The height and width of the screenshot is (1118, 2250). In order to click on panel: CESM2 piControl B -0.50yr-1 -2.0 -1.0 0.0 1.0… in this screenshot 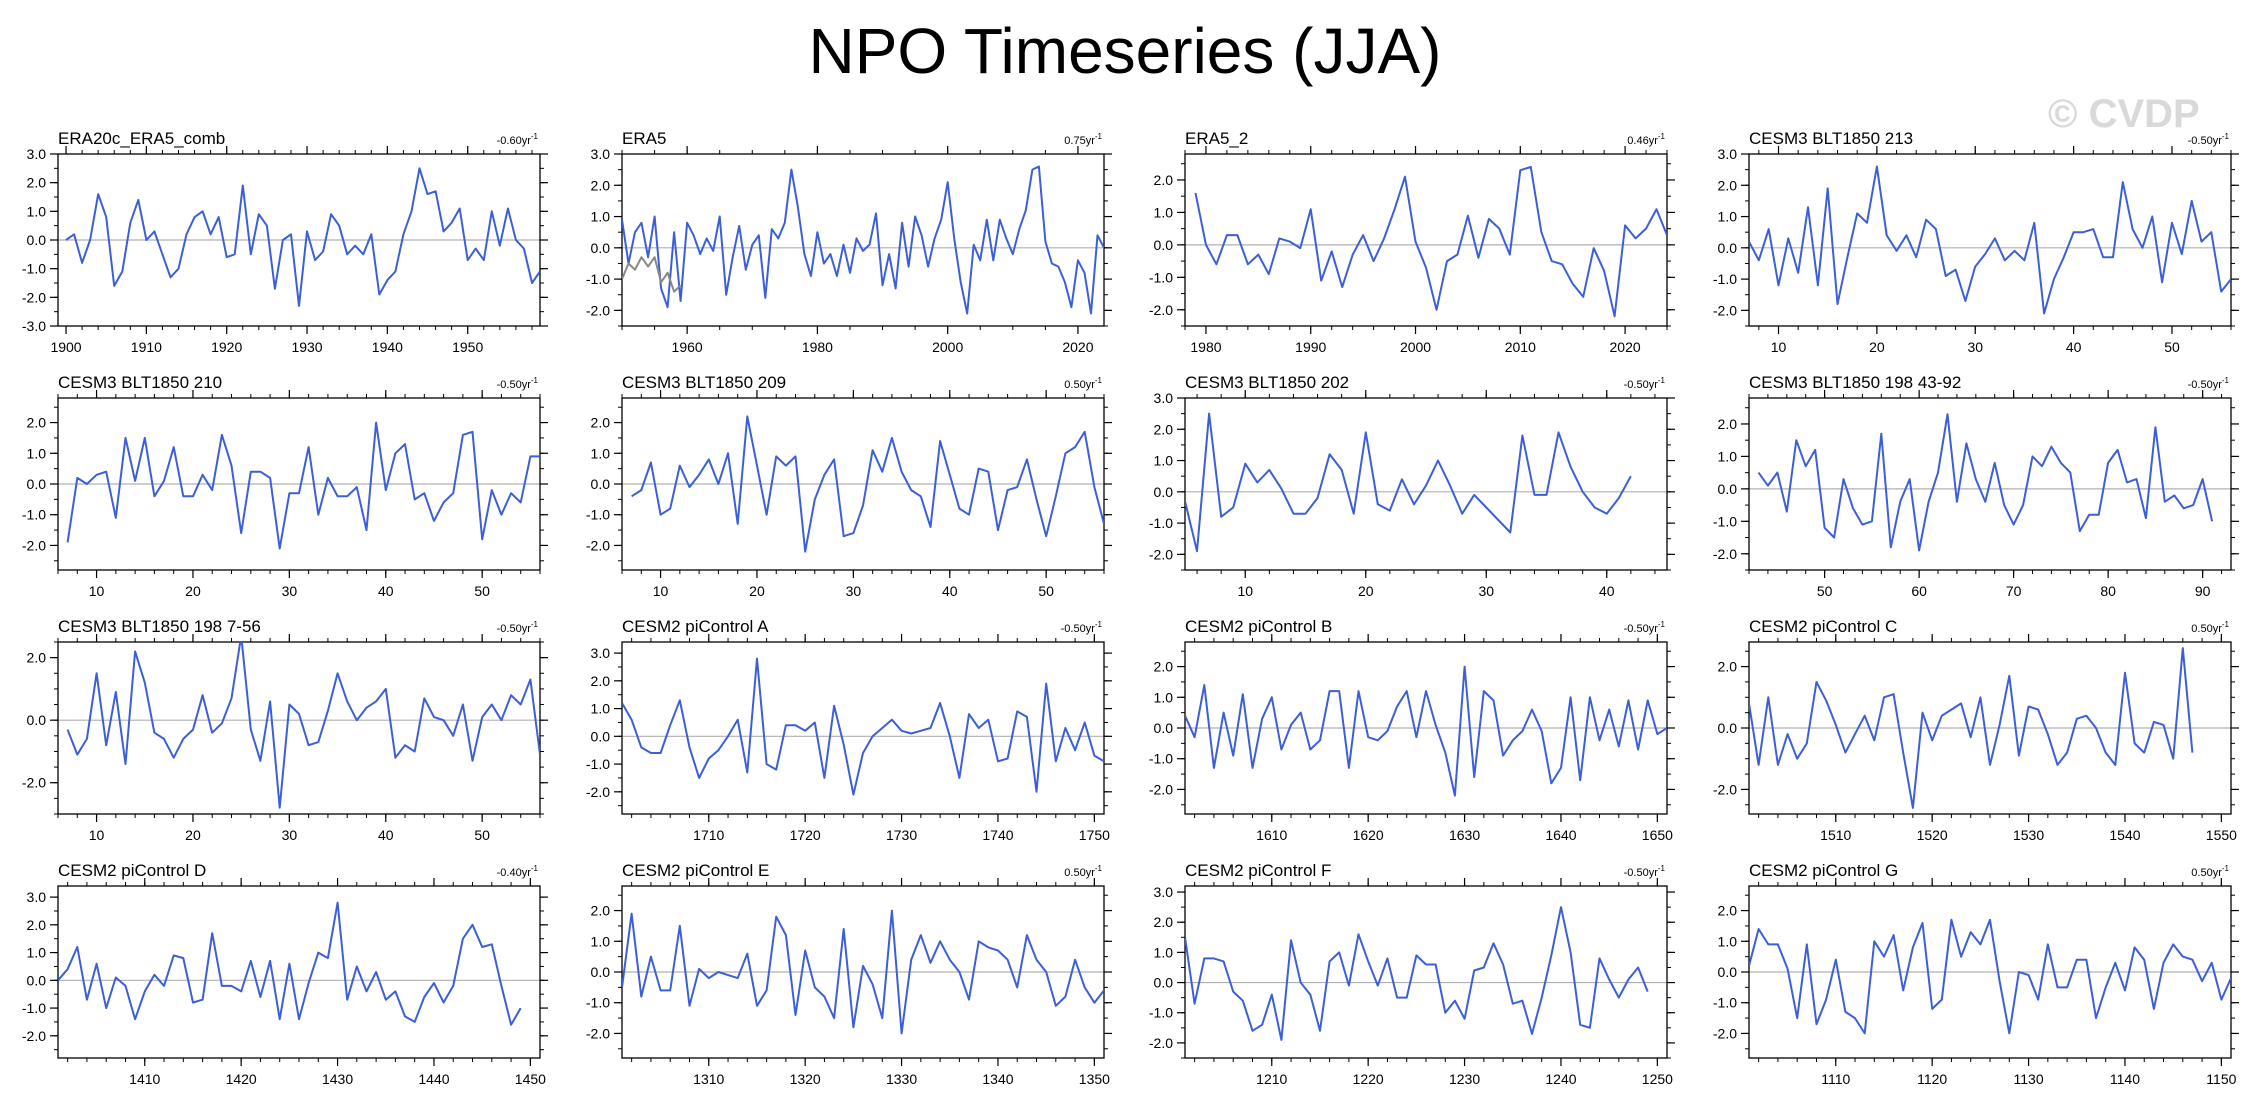, I will do `click(1412, 730)`.